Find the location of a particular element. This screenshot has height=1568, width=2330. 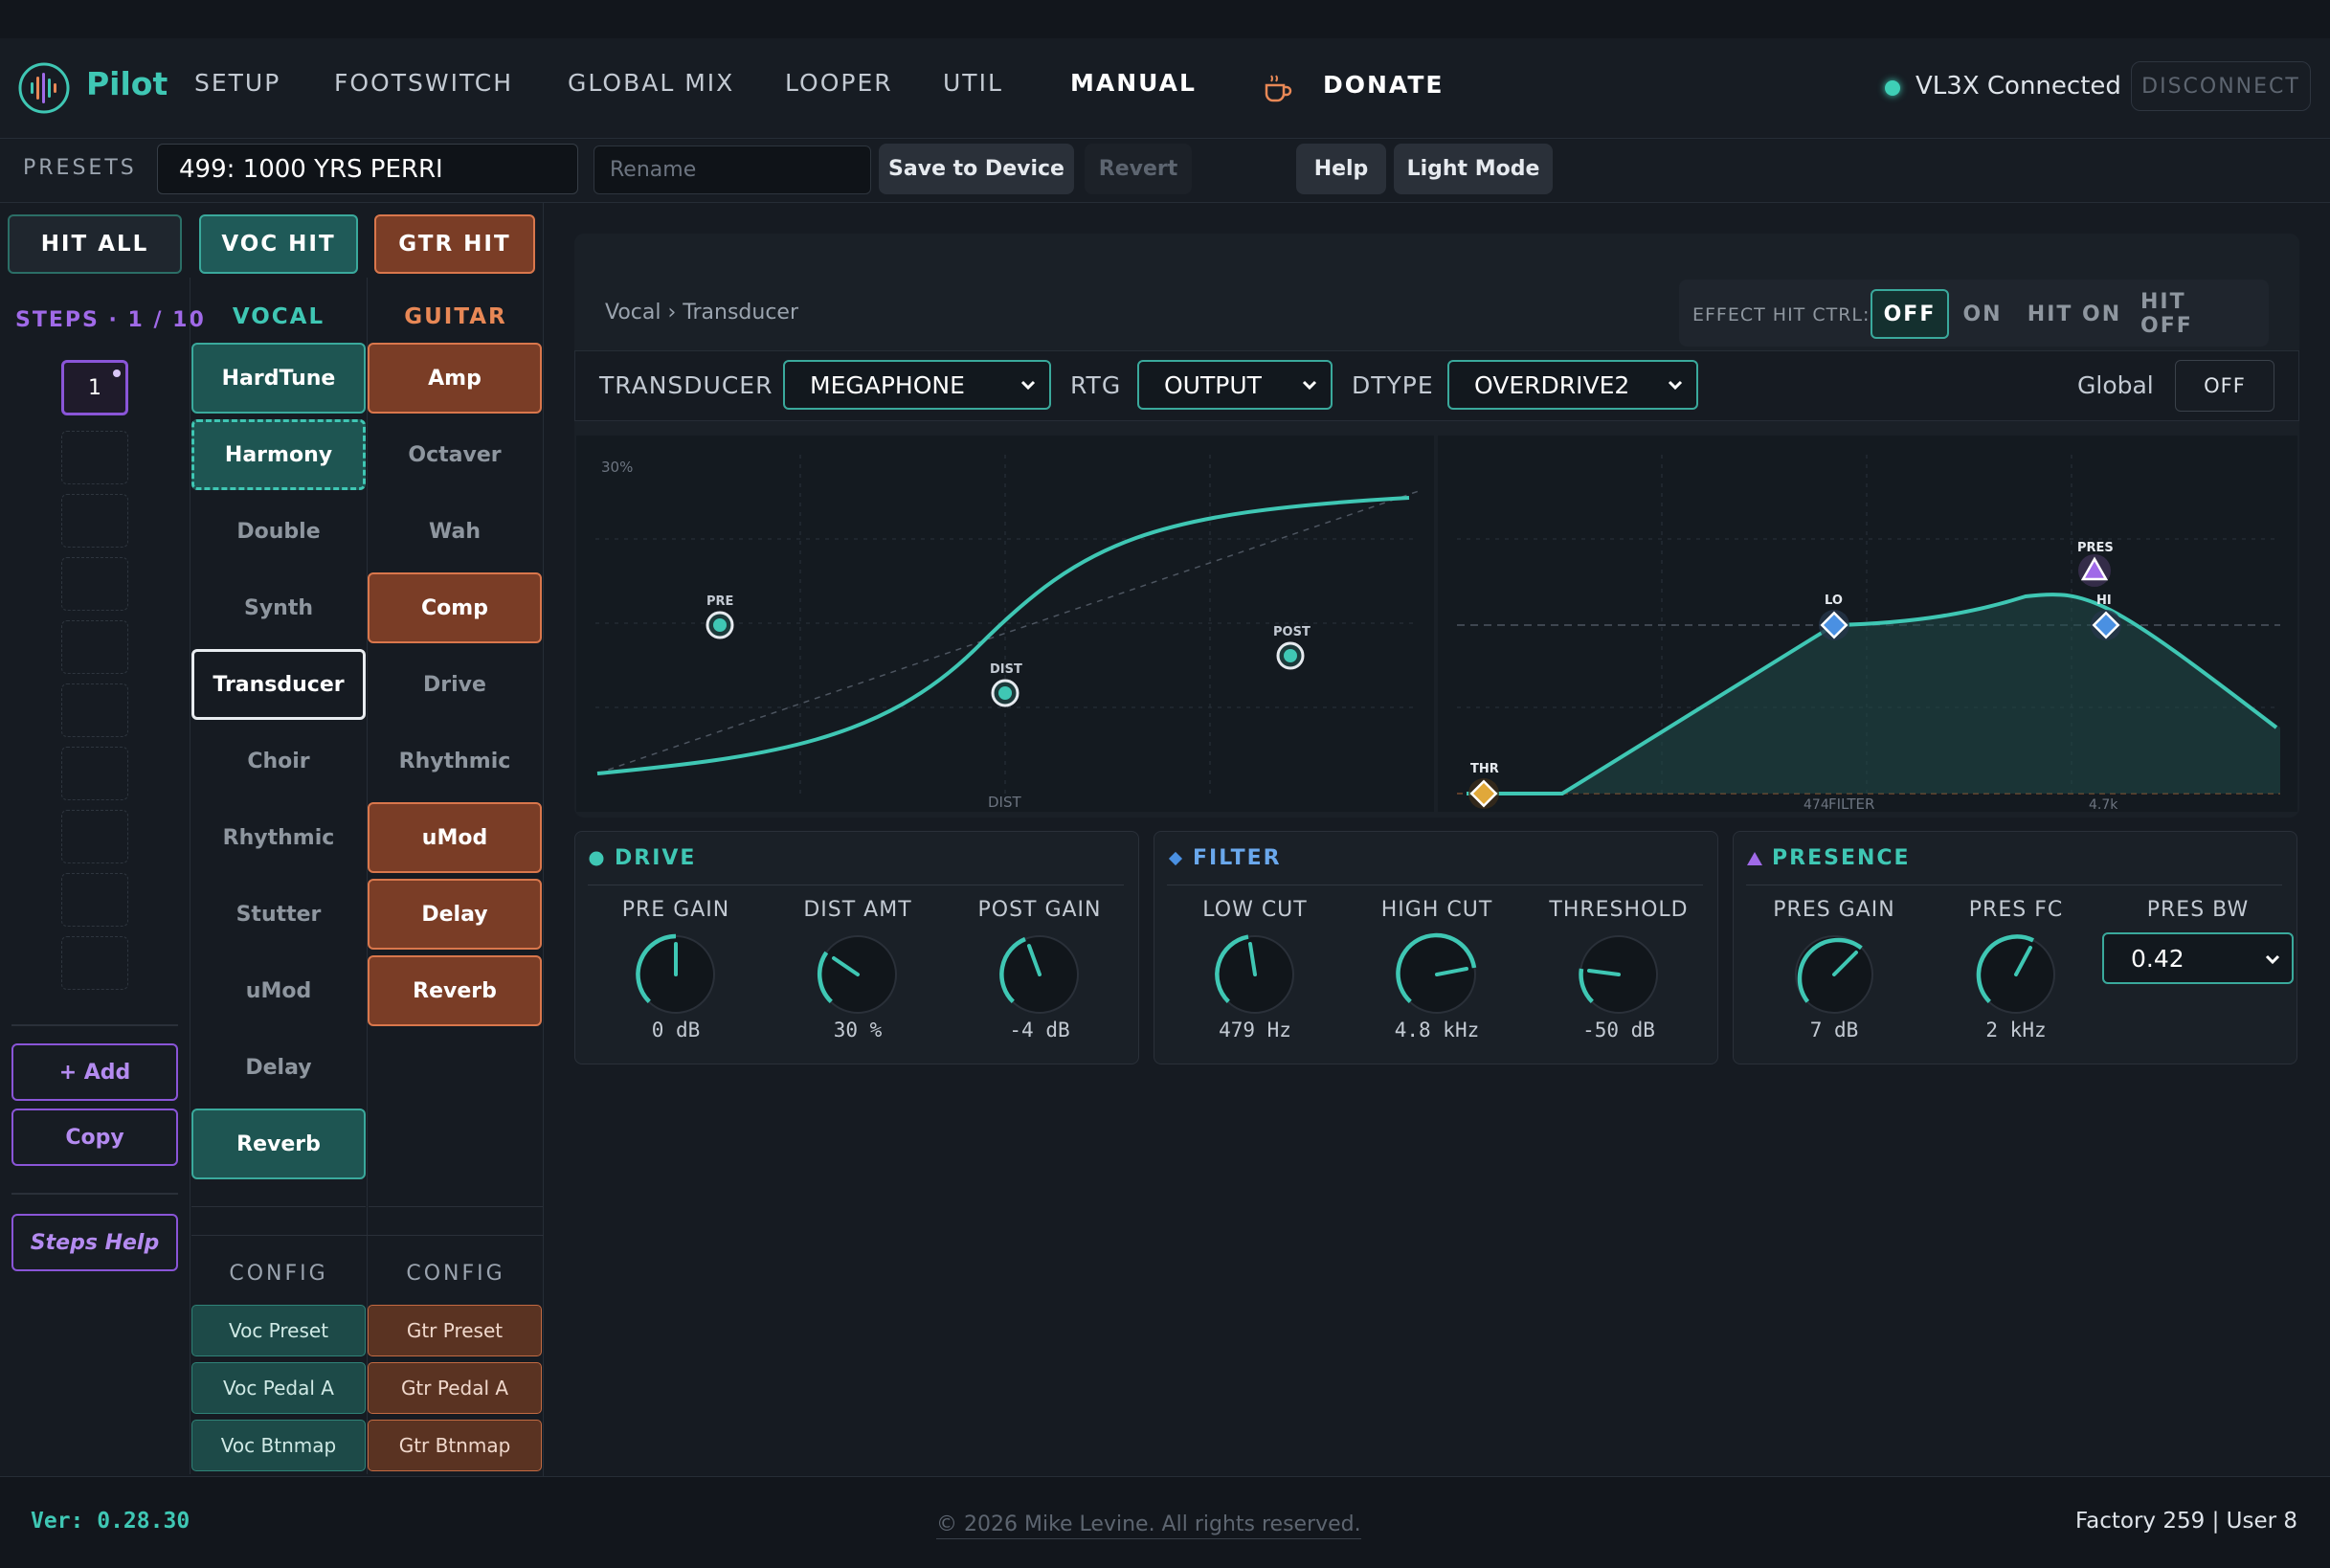

divider is located at coordinates (279, 1206).